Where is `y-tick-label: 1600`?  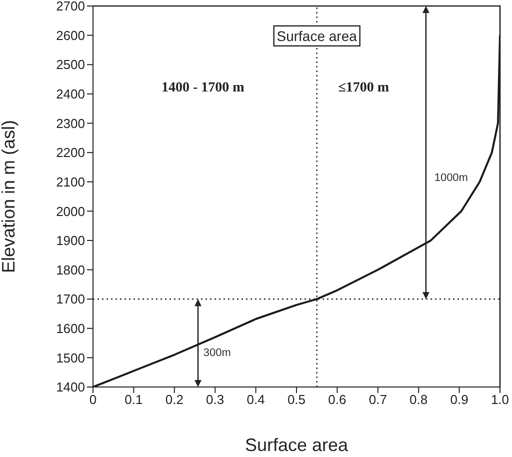 y-tick-label: 1600 is located at coordinates (70, 328).